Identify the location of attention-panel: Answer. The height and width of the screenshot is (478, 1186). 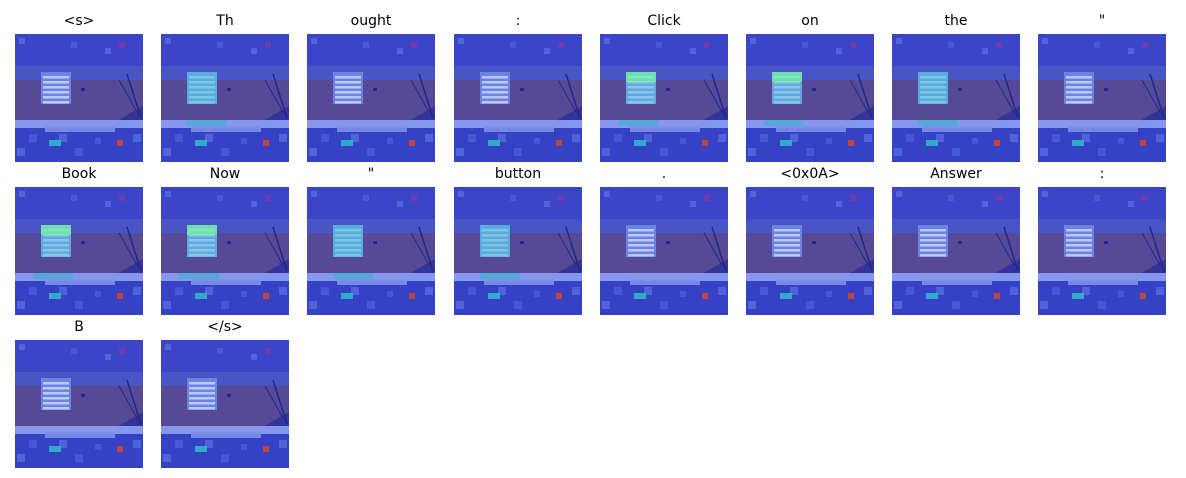
(956, 241).